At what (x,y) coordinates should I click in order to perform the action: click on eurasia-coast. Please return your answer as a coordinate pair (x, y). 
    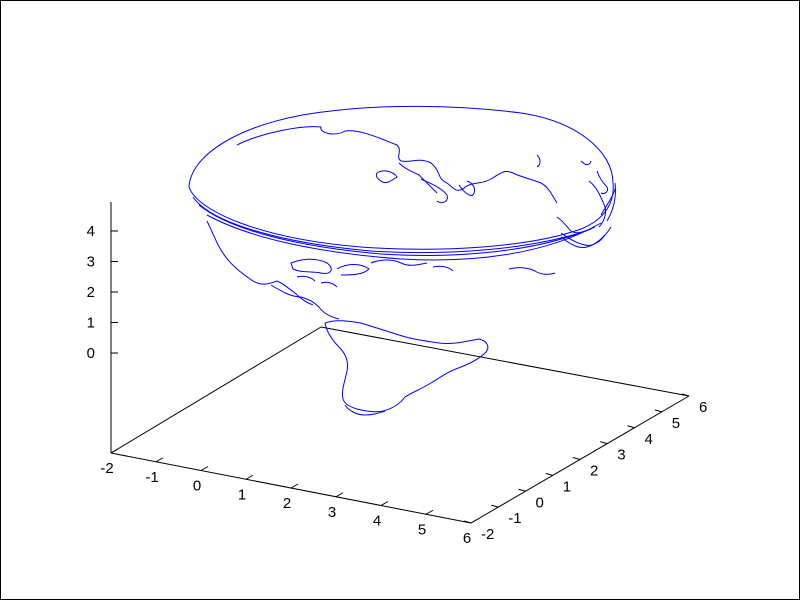
    Looking at the image, I should click on (375, 158).